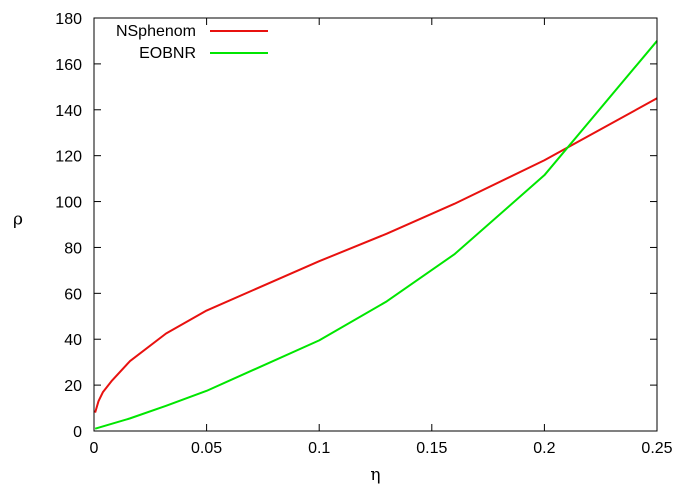  I want to click on y-tick-label: 120, so click(68, 157).